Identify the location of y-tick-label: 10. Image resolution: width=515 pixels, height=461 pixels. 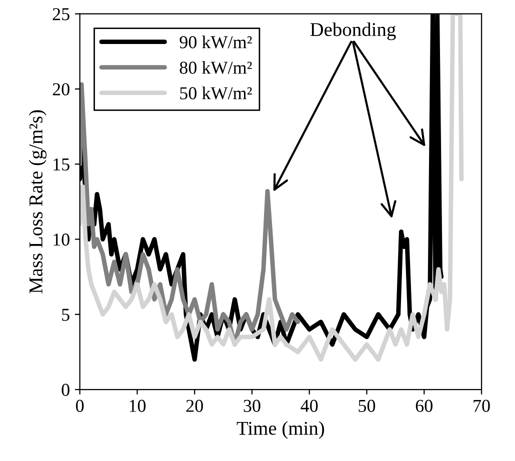
(62, 240).